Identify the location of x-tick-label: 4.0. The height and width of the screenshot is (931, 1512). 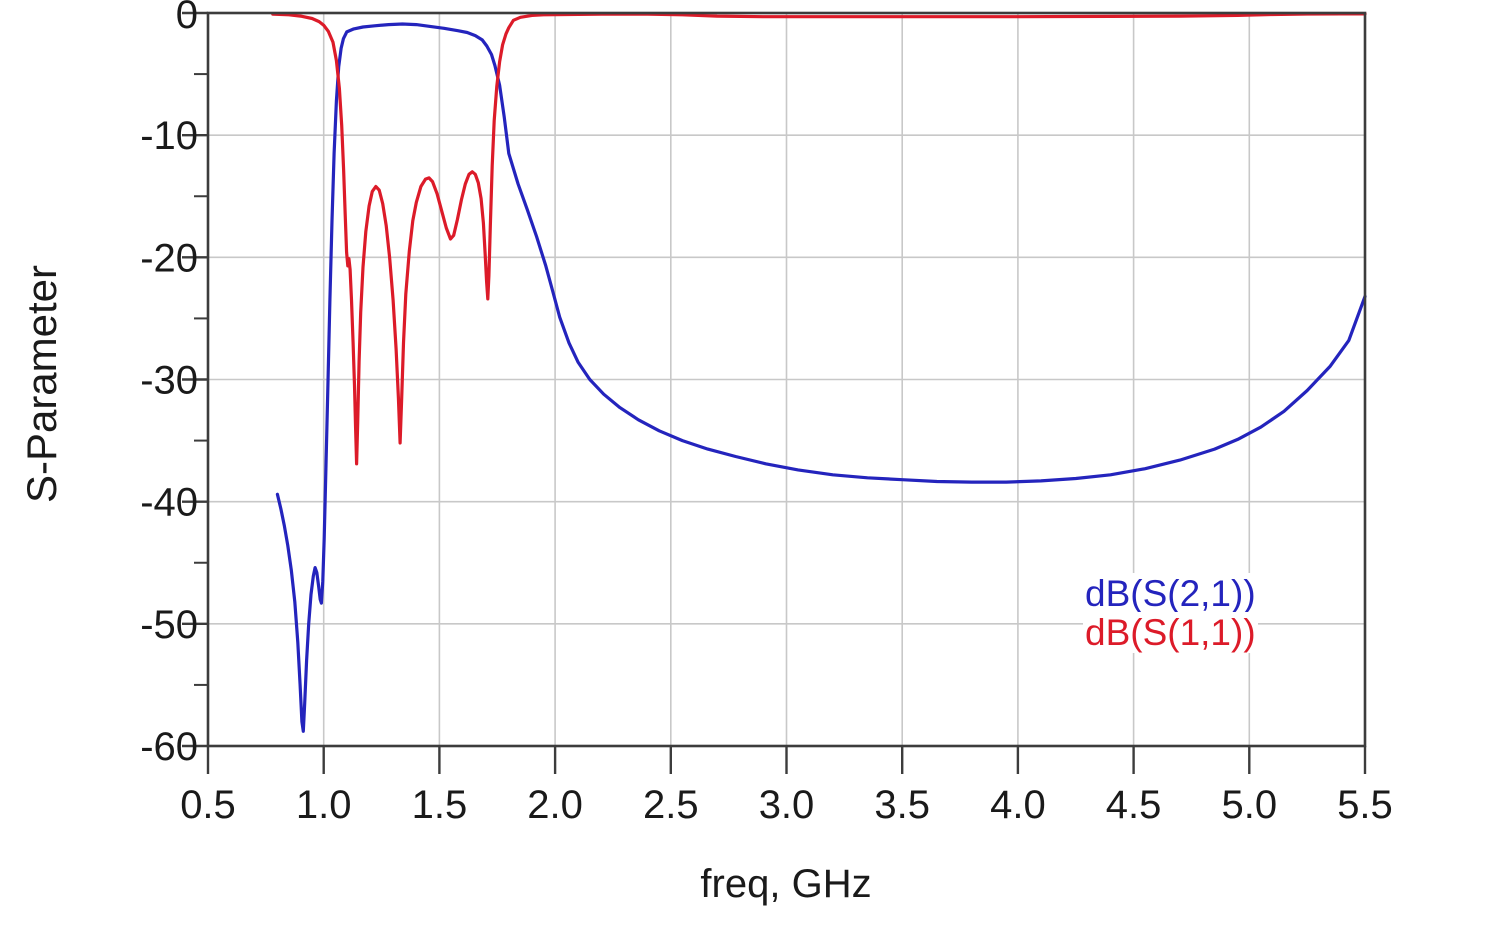
(1018, 805).